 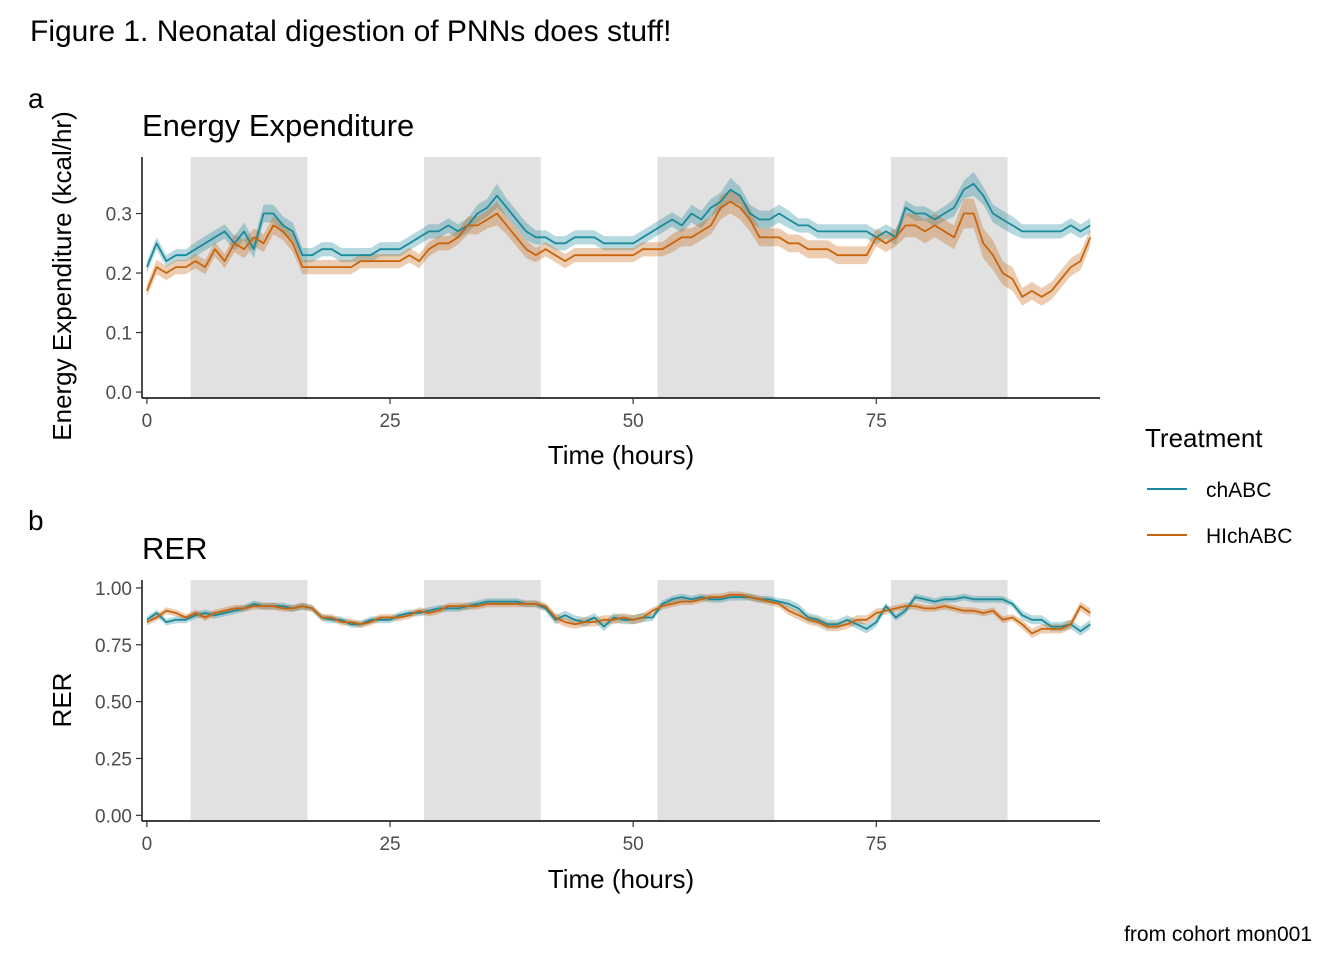 What do you see at coordinates (1238, 490) in the screenshot?
I see `legend-label-chabc: chABC` at bounding box center [1238, 490].